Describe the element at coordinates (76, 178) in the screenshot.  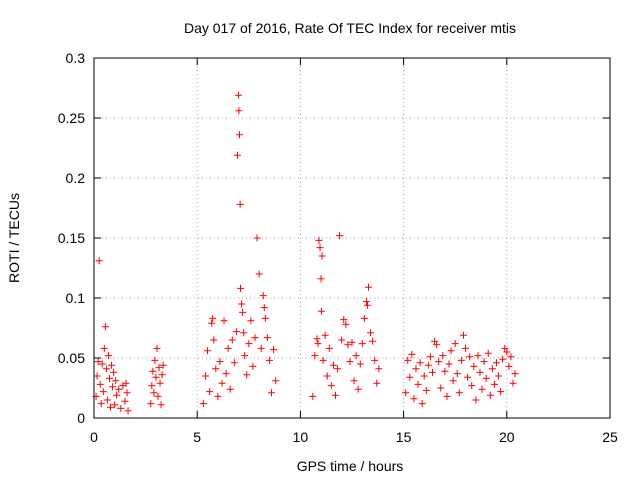
I see `y-tick-label: 0.2` at that location.